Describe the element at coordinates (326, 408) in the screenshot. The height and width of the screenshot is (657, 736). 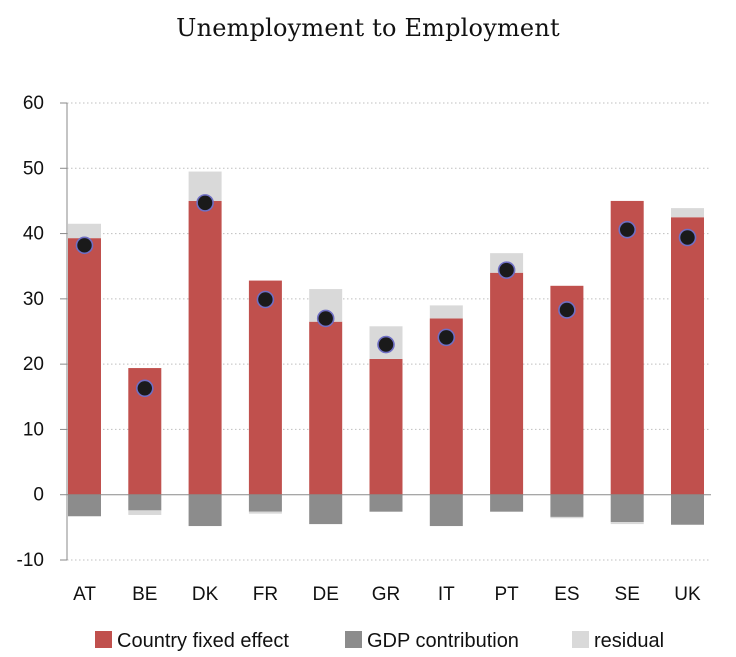
I see `bar-country-fixed-effect-de` at that location.